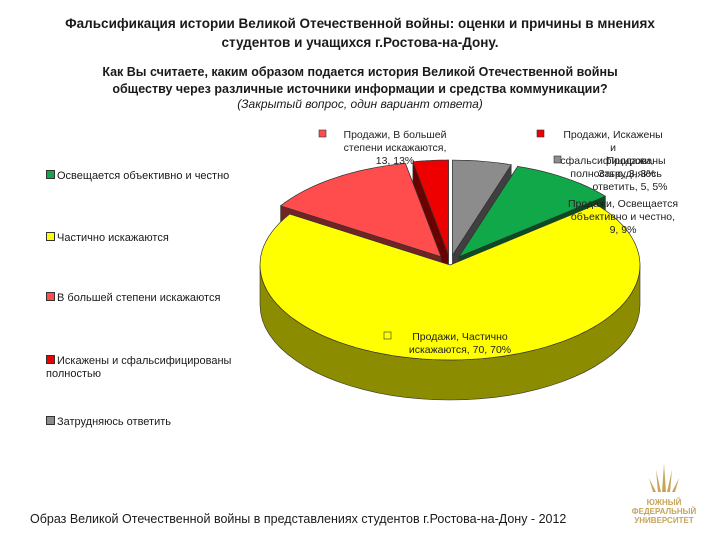 The image size is (720, 540). Describe the element at coordinates (460, 350) in the screenshot. I see `data-label-line: искажаются, 70, 70%` at that location.